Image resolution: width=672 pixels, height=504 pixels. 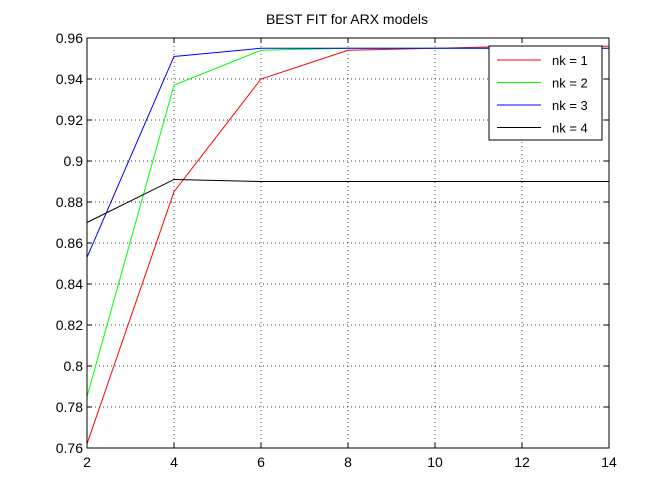 What do you see at coordinates (609, 462) in the screenshot?
I see `x-tick-label: 14` at bounding box center [609, 462].